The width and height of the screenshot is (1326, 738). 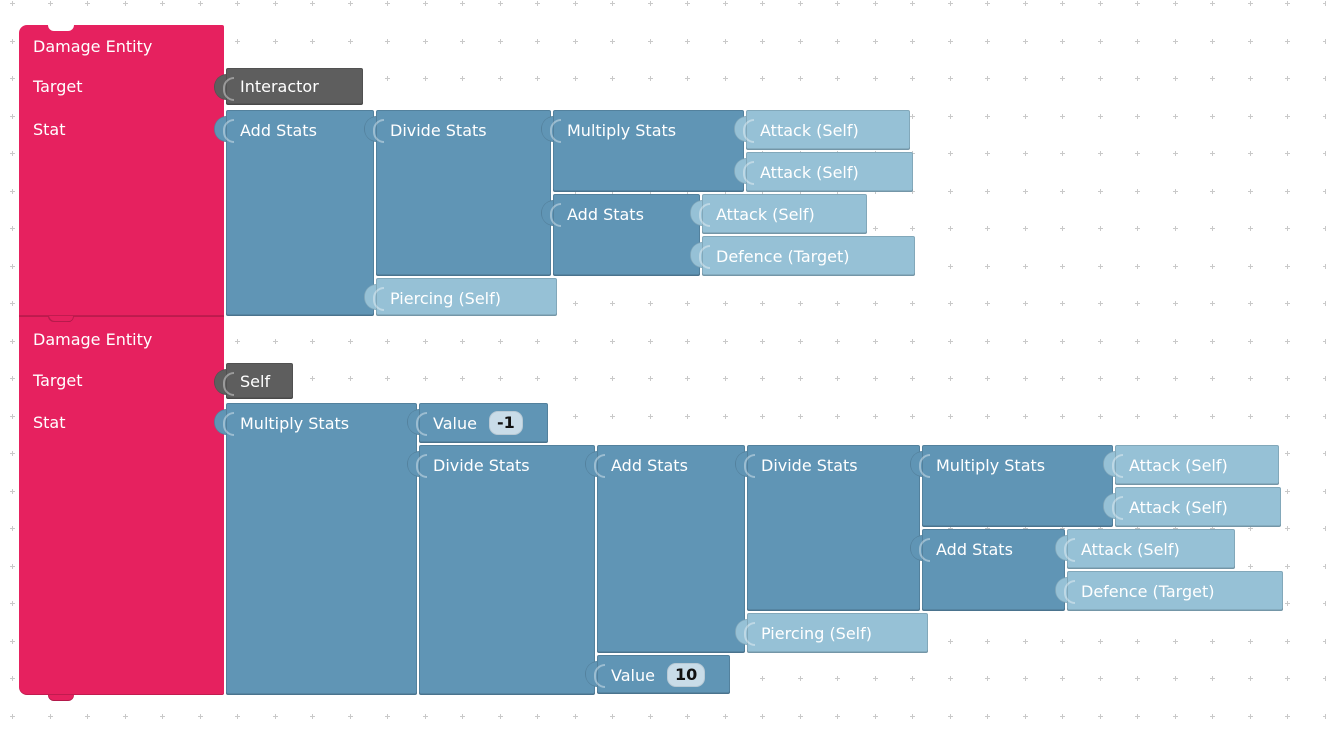 What do you see at coordinates (121, 508) in the screenshot?
I see `block-damage-entity-2: Damage Entity Target Stat` at bounding box center [121, 508].